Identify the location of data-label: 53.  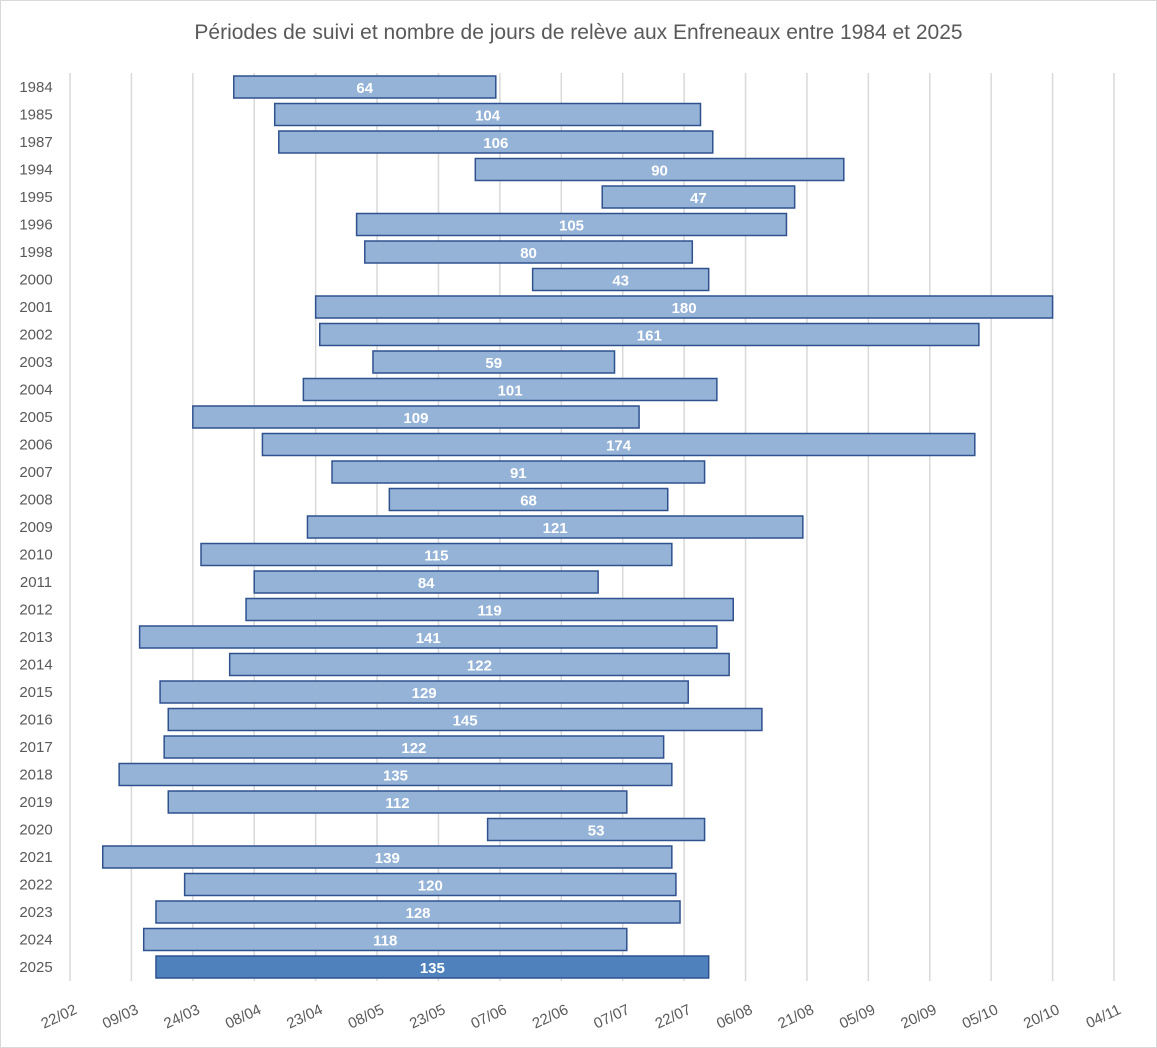
(596, 831).